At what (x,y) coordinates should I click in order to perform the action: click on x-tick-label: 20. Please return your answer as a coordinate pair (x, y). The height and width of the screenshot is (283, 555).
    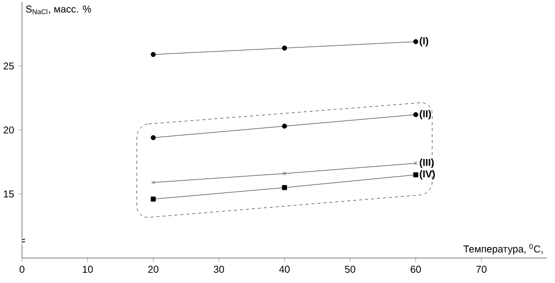
    Looking at the image, I should click on (153, 269).